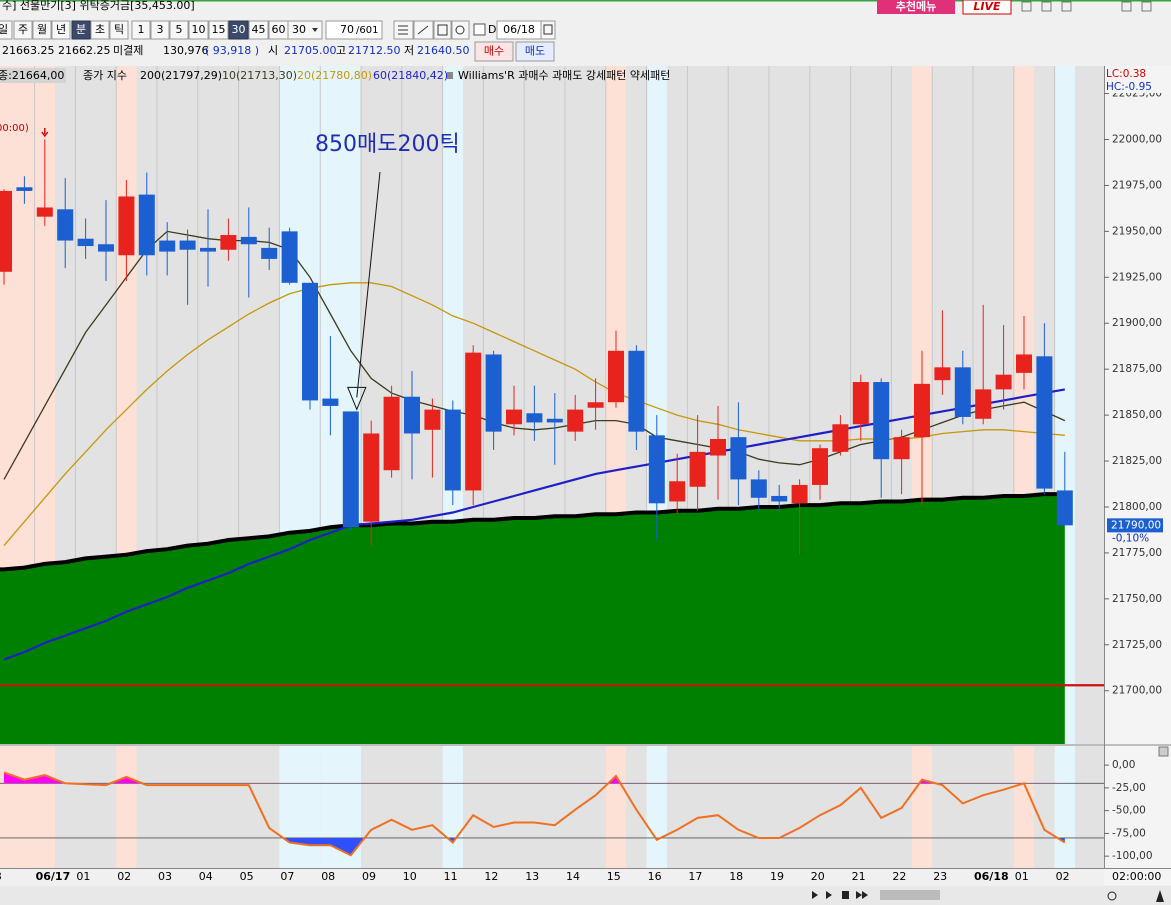 Image resolution: width=1171 pixels, height=905 pixels. I want to click on interval-label: 30, so click(239, 29).